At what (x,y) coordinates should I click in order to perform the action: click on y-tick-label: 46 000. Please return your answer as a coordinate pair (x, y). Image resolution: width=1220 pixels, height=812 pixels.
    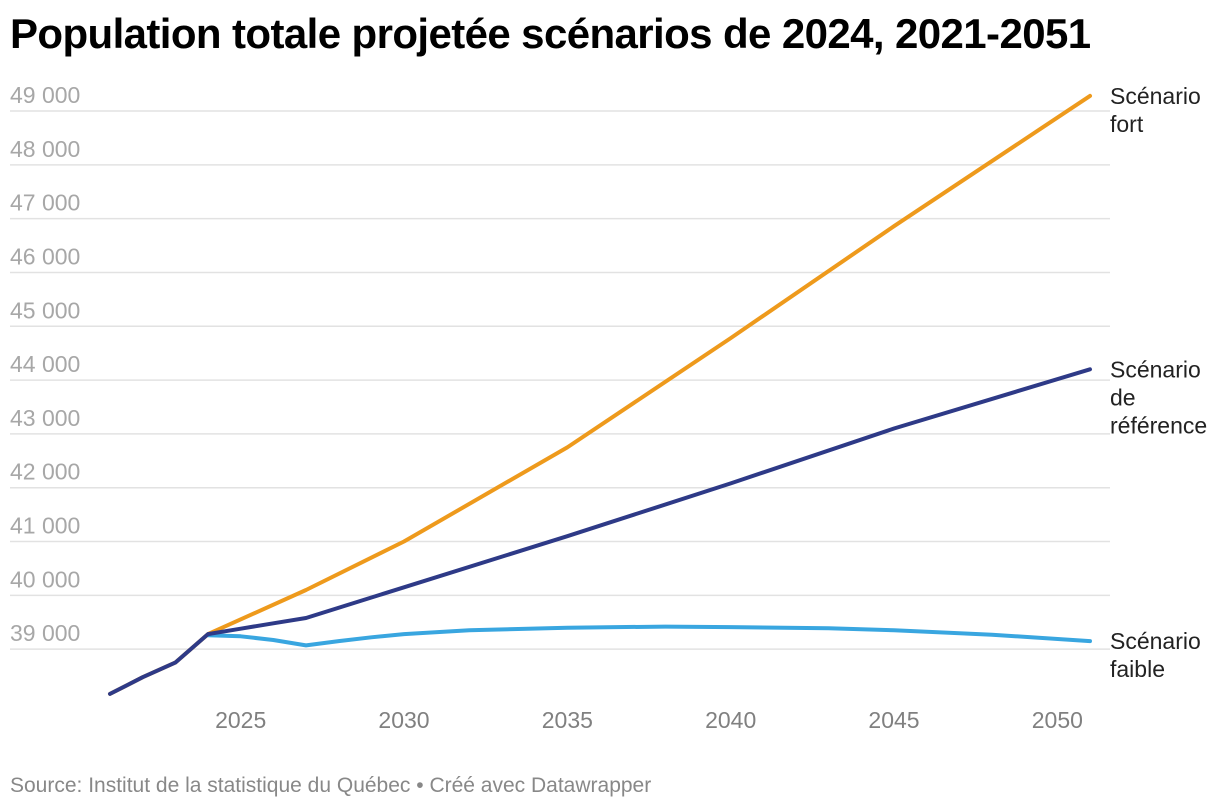
    Looking at the image, I should click on (45, 256).